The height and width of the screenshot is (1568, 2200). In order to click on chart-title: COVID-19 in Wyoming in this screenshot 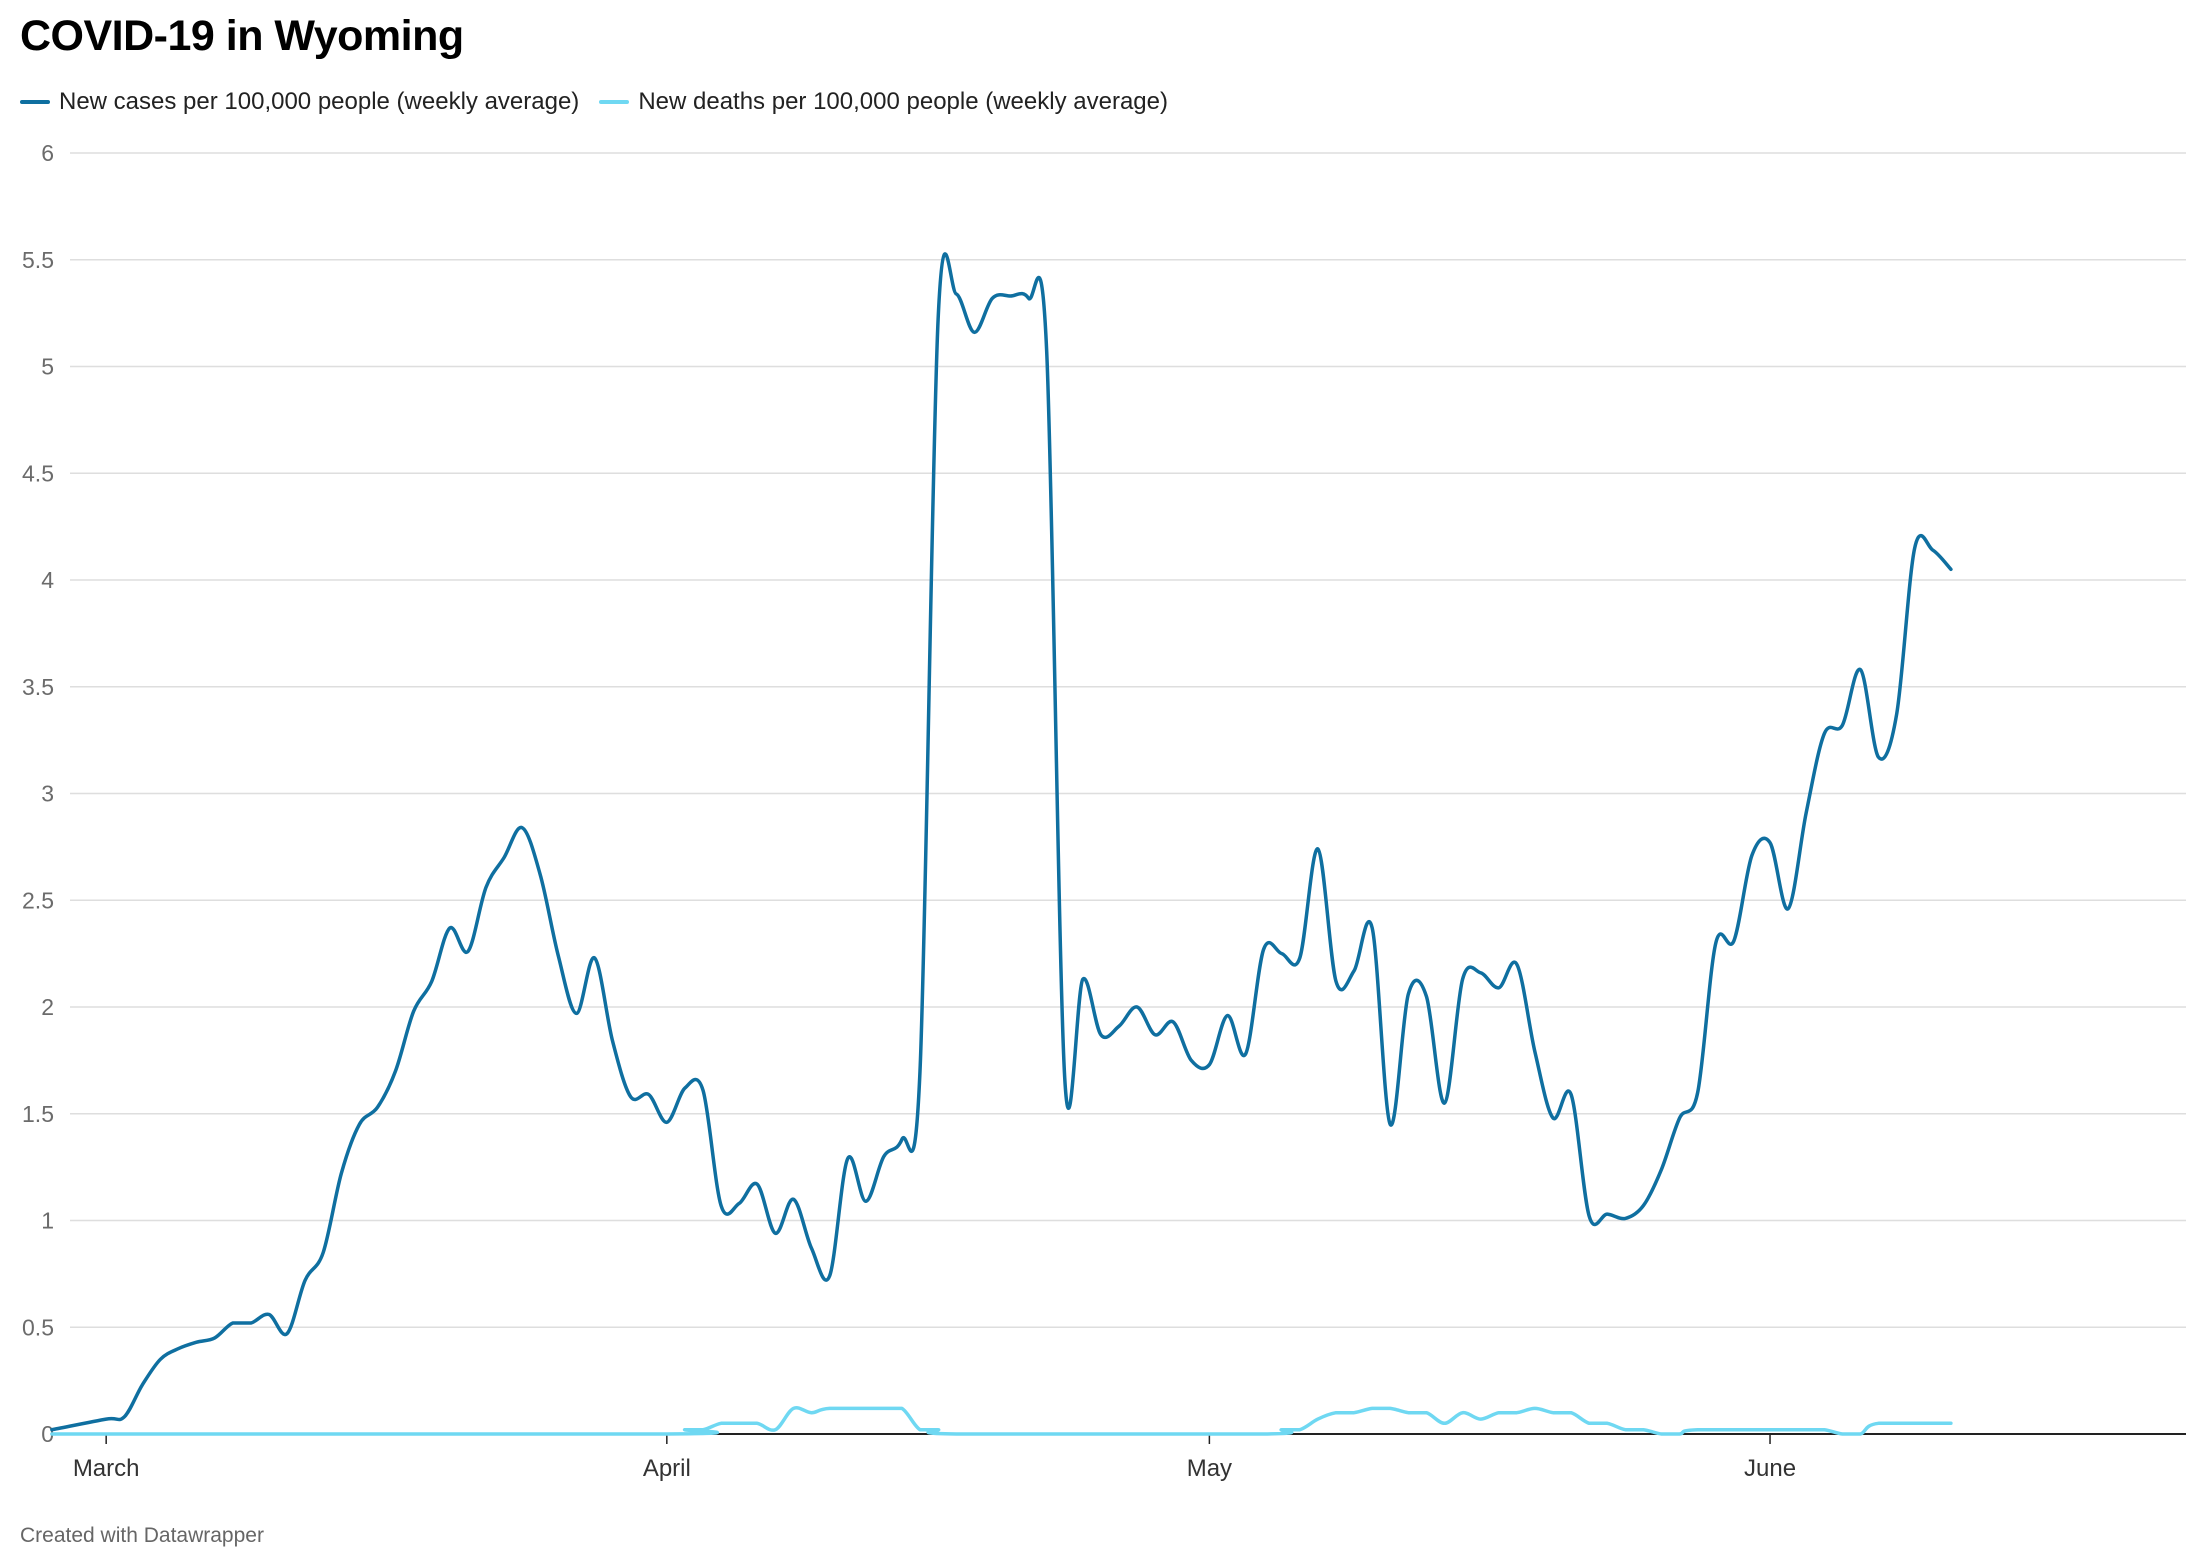, I will do `click(242, 36)`.